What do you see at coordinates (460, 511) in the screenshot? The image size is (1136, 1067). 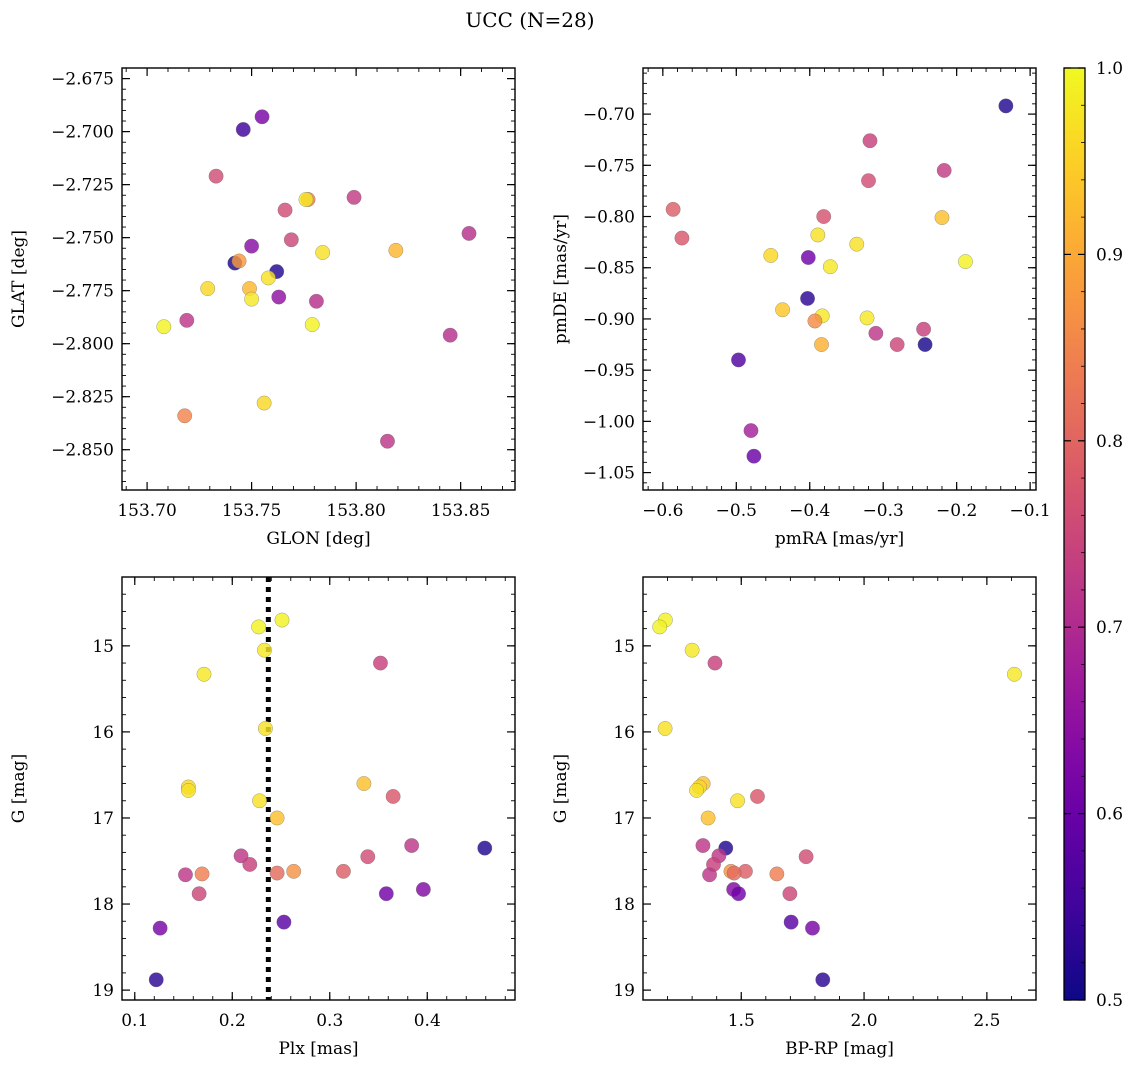 I see `x-tick-label: 153.85` at bounding box center [460, 511].